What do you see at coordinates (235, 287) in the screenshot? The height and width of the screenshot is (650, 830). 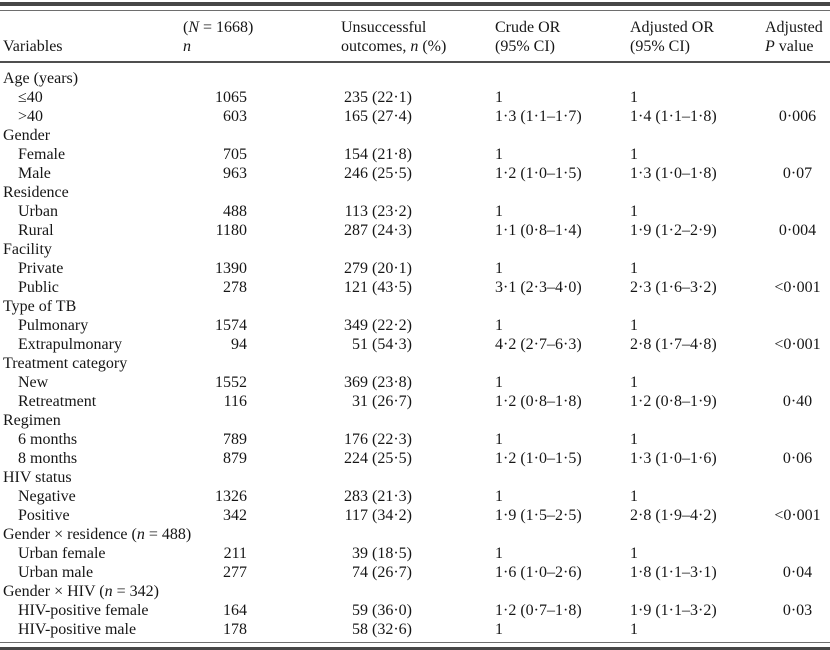 I see `n-value: 278` at bounding box center [235, 287].